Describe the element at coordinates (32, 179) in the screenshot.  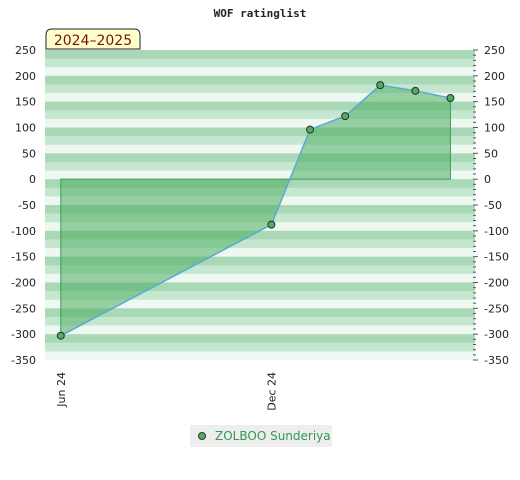
I see `y-tick-label-left: 0` at that location.